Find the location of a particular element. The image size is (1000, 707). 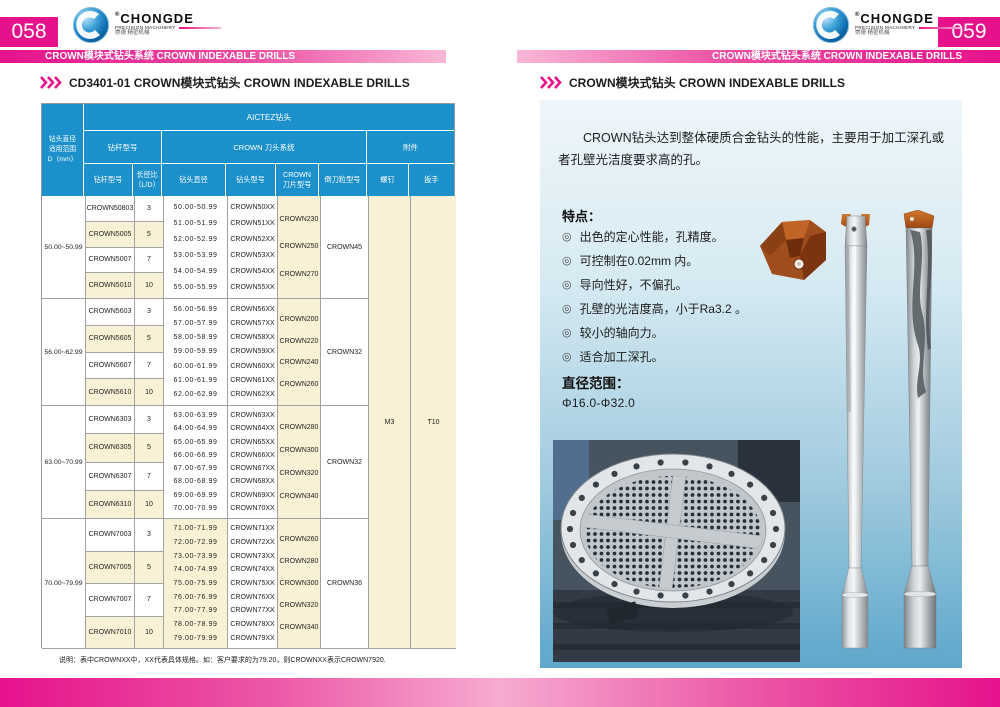

diameter-line: 57.00-57.99 is located at coordinates (195, 323).